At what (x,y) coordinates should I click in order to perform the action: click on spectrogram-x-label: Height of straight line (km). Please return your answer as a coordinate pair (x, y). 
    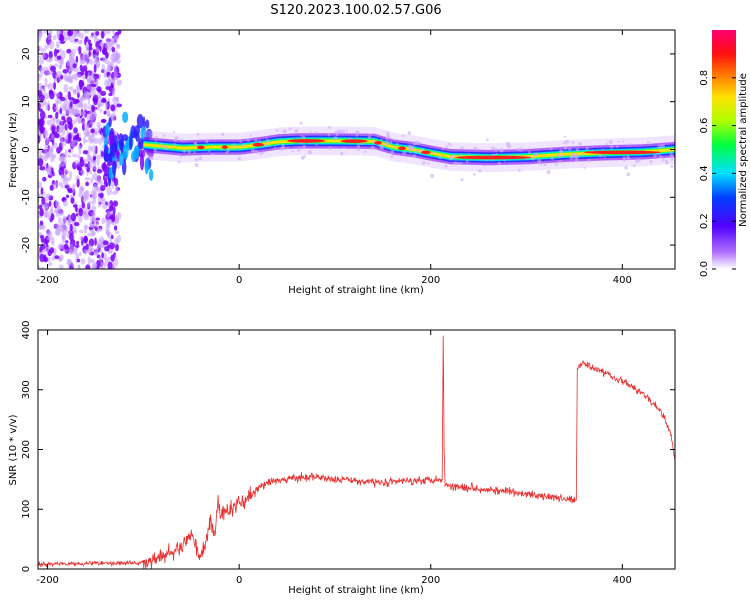
    Looking at the image, I should click on (356, 290).